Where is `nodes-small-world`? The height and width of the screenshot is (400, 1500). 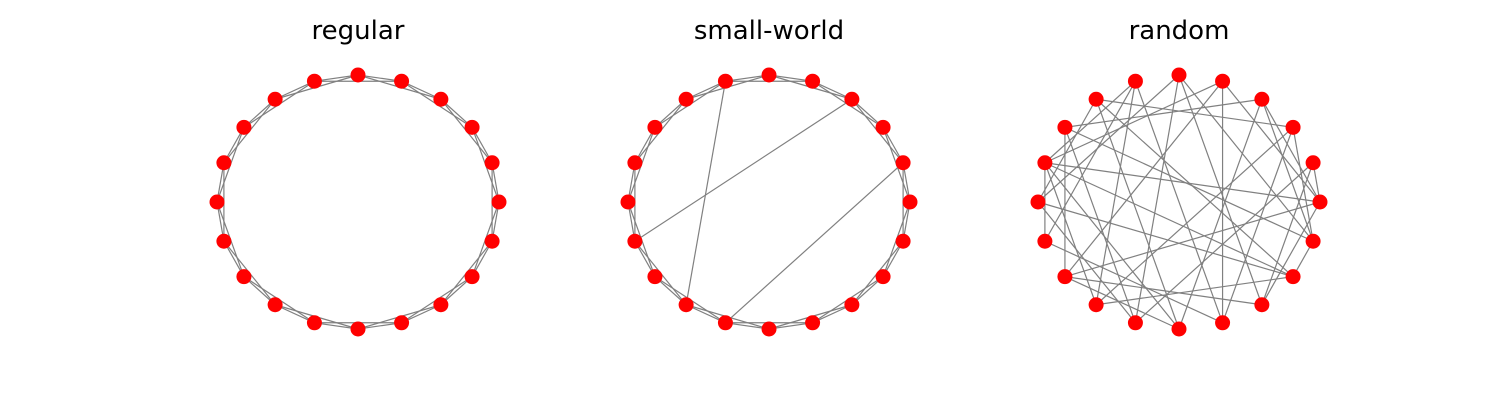 nodes-small-world is located at coordinates (769, 202).